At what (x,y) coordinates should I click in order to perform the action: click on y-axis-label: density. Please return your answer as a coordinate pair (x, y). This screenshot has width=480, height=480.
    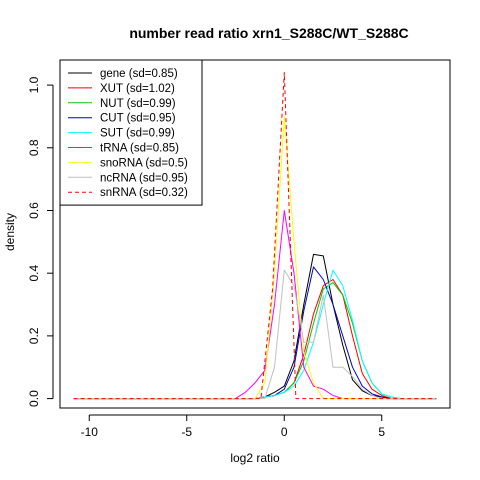
    Looking at the image, I should click on (10, 232).